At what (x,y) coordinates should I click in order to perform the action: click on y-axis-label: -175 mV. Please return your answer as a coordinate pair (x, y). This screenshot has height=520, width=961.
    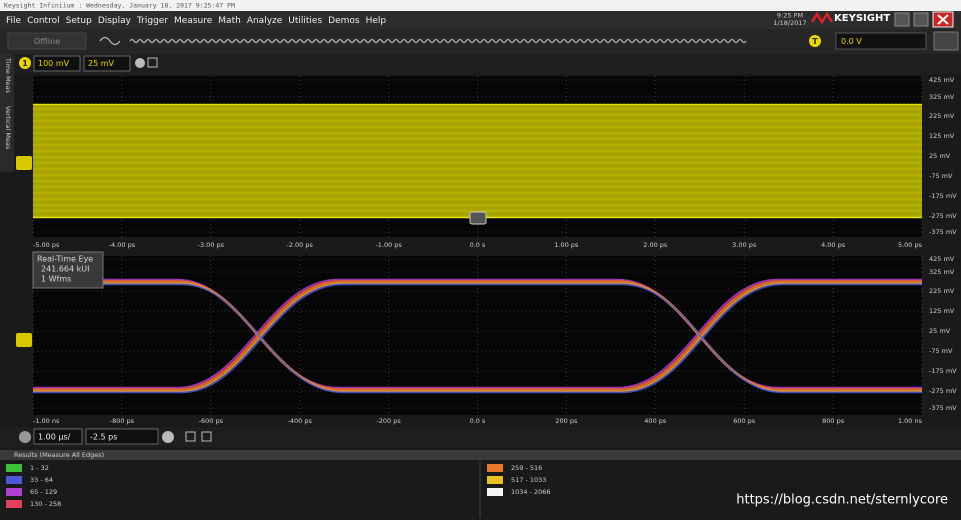
    Looking at the image, I should click on (943, 371).